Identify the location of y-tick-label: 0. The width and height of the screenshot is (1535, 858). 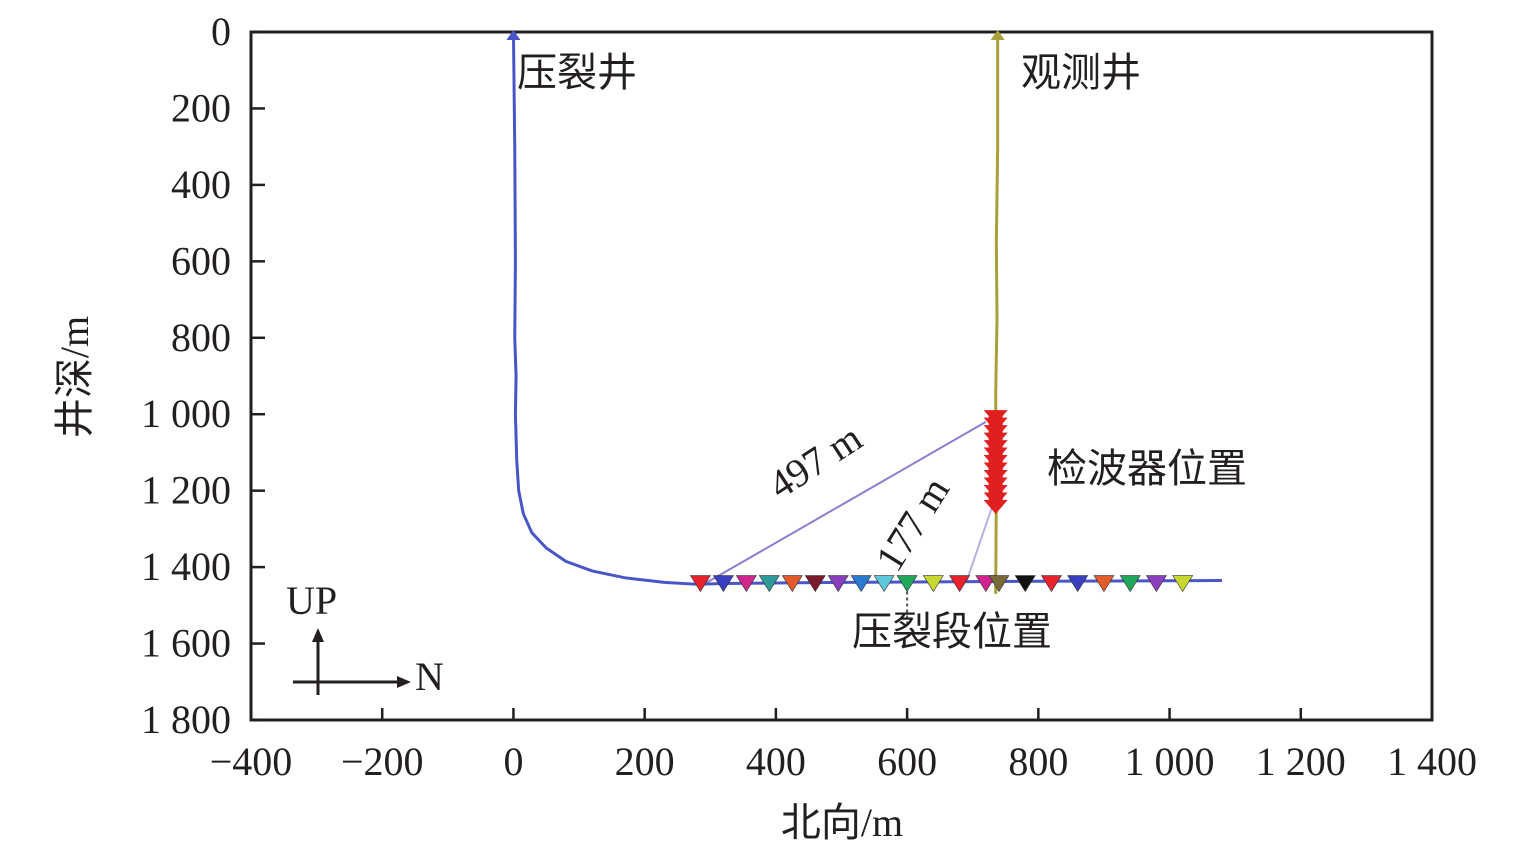
(221, 31).